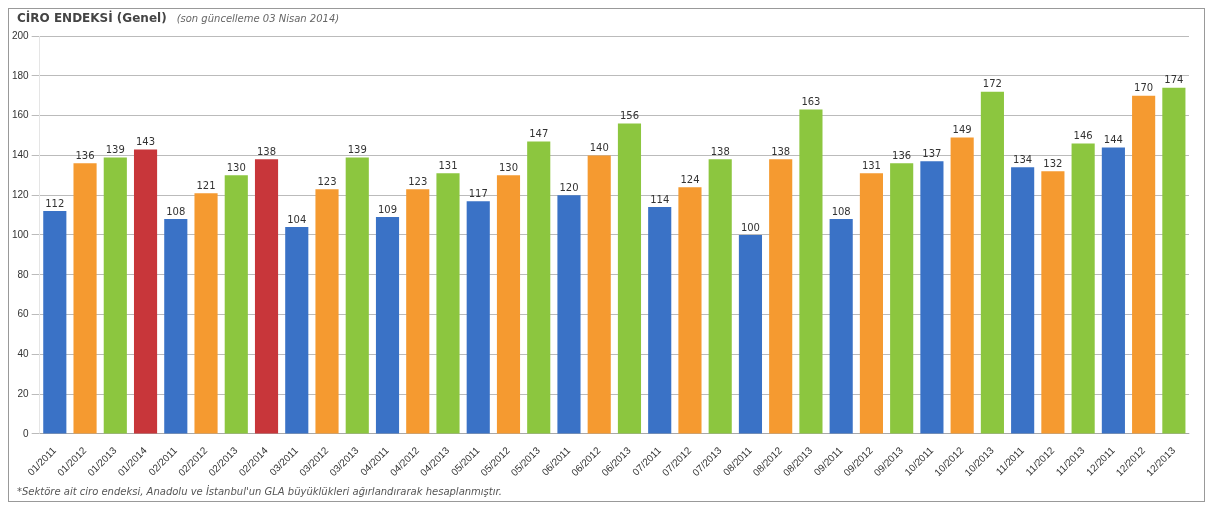 The width and height of the screenshot is (1211, 525). I want to click on data-label: 163, so click(811, 102).